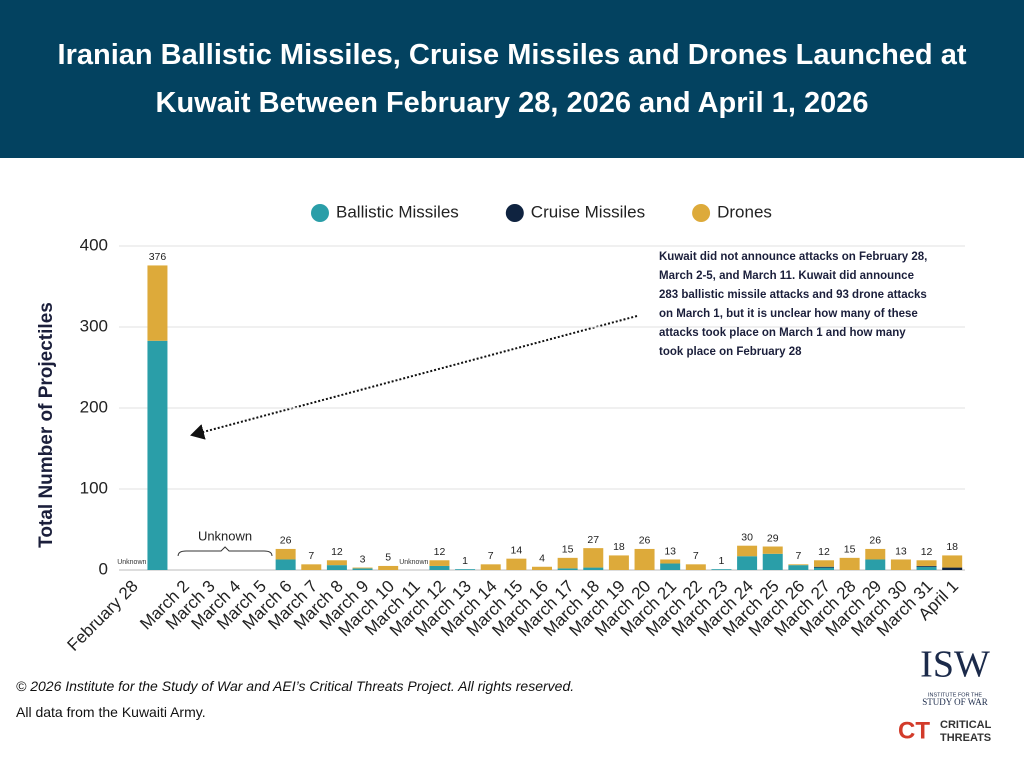  I want to click on legend-label: Drones, so click(744, 211).